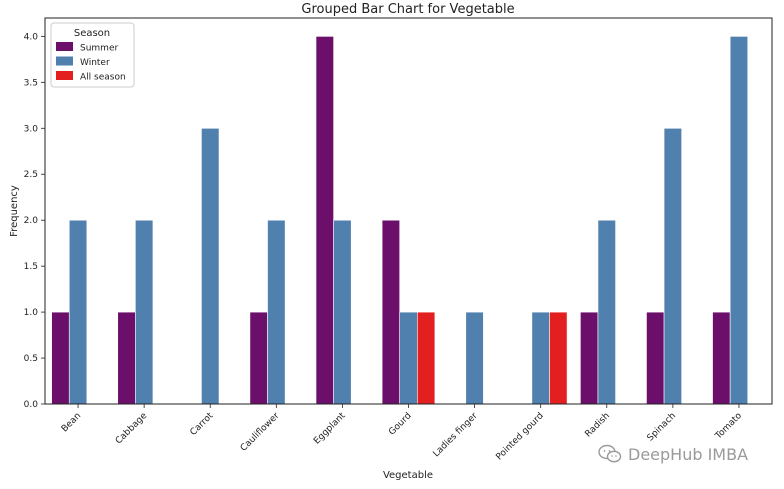  What do you see at coordinates (391, 312) in the screenshot?
I see `bar-summer-gourd` at bounding box center [391, 312].